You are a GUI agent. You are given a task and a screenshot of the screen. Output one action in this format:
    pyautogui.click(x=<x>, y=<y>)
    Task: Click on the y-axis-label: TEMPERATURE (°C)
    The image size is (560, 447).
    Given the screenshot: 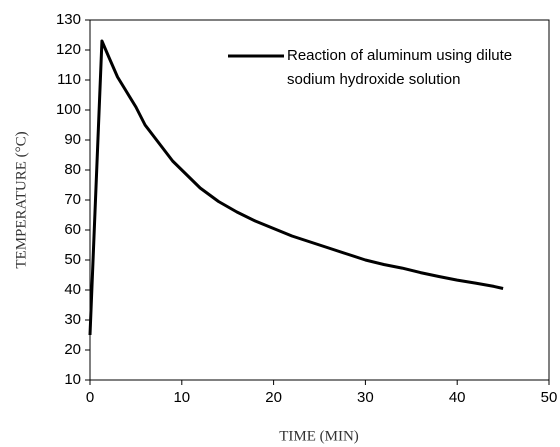 What is the action you would take?
    pyautogui.click(x=21, y=199)
    